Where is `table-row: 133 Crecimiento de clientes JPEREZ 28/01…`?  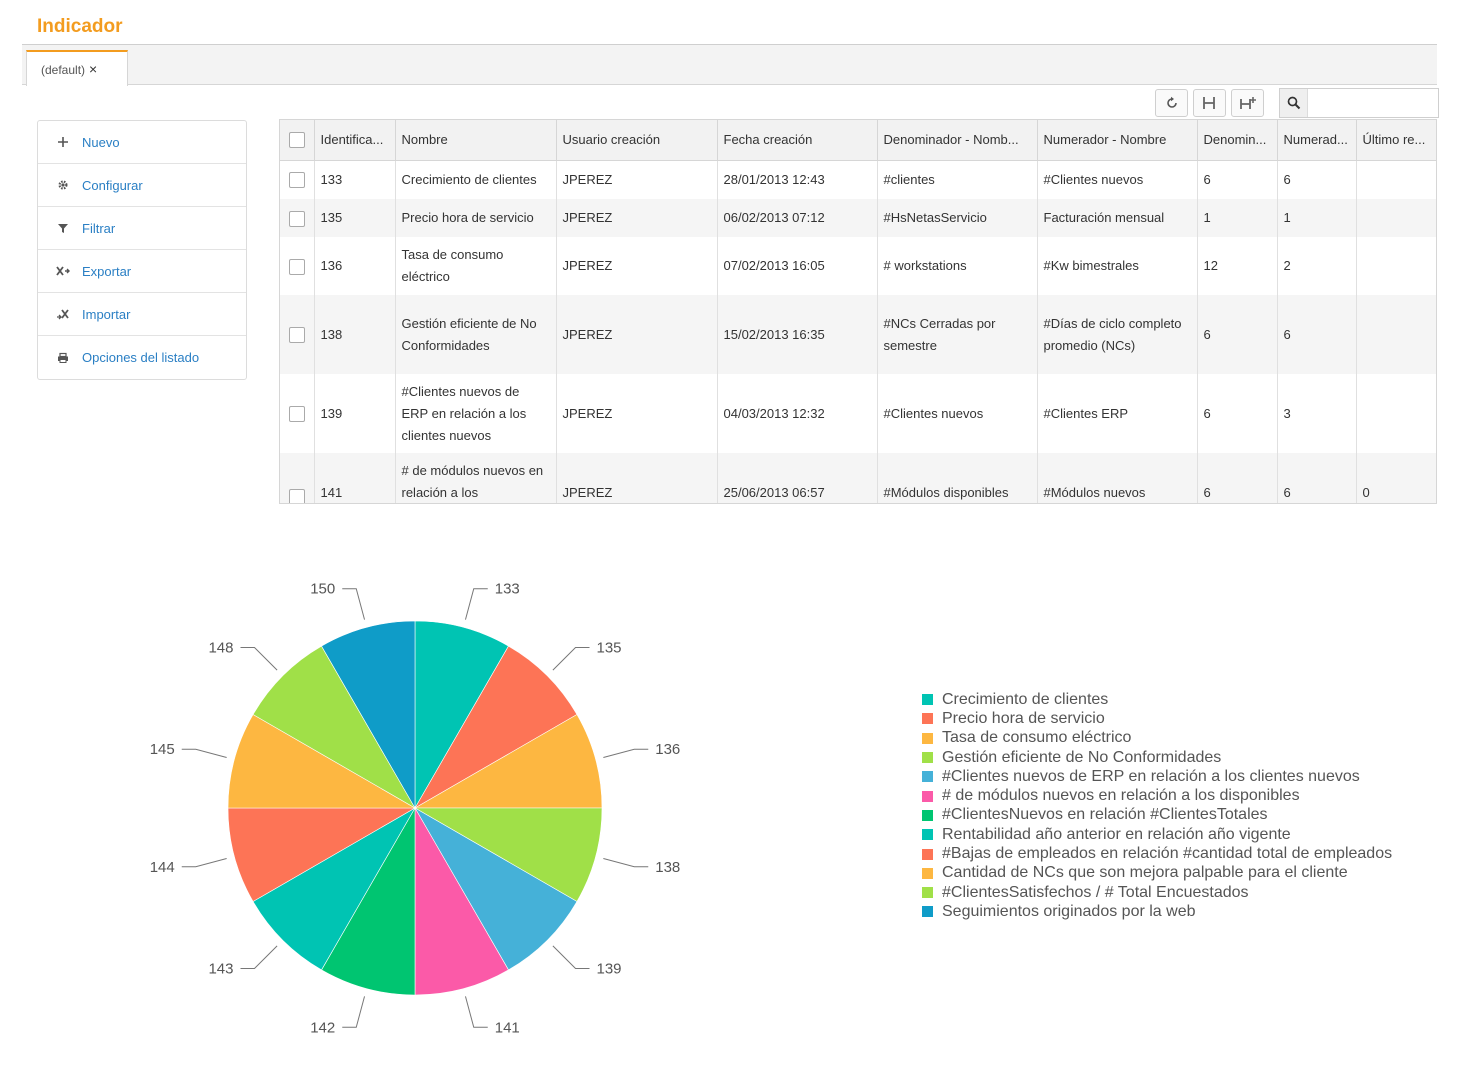 table-row: 133 Crecimiento de clientes JPEREZ 28/01… is located at coordinates (858, 179).